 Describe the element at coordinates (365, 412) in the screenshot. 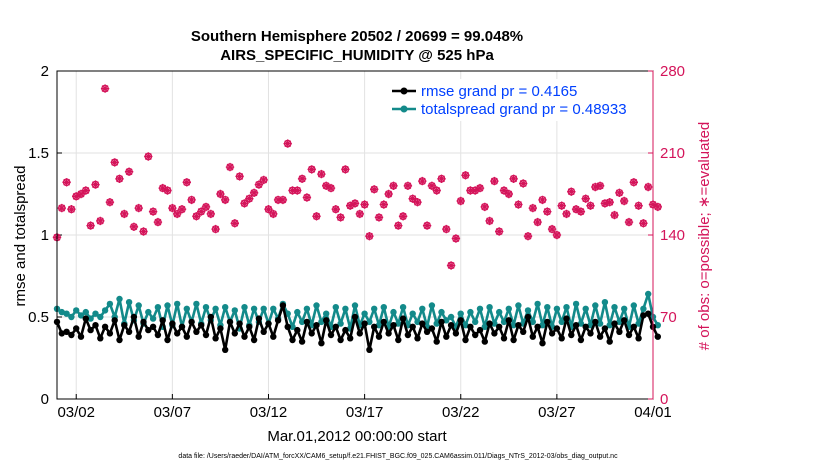

I see `x-tick-label: 03/17` at that location.